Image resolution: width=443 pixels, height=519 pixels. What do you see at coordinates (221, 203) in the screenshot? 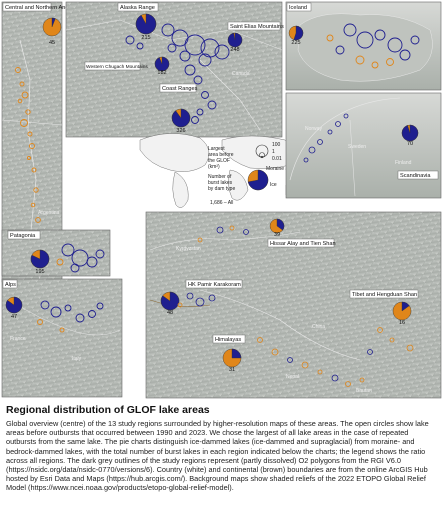
I see `legend-all-count: 1,686 – All` at bounding box center [221, 203].